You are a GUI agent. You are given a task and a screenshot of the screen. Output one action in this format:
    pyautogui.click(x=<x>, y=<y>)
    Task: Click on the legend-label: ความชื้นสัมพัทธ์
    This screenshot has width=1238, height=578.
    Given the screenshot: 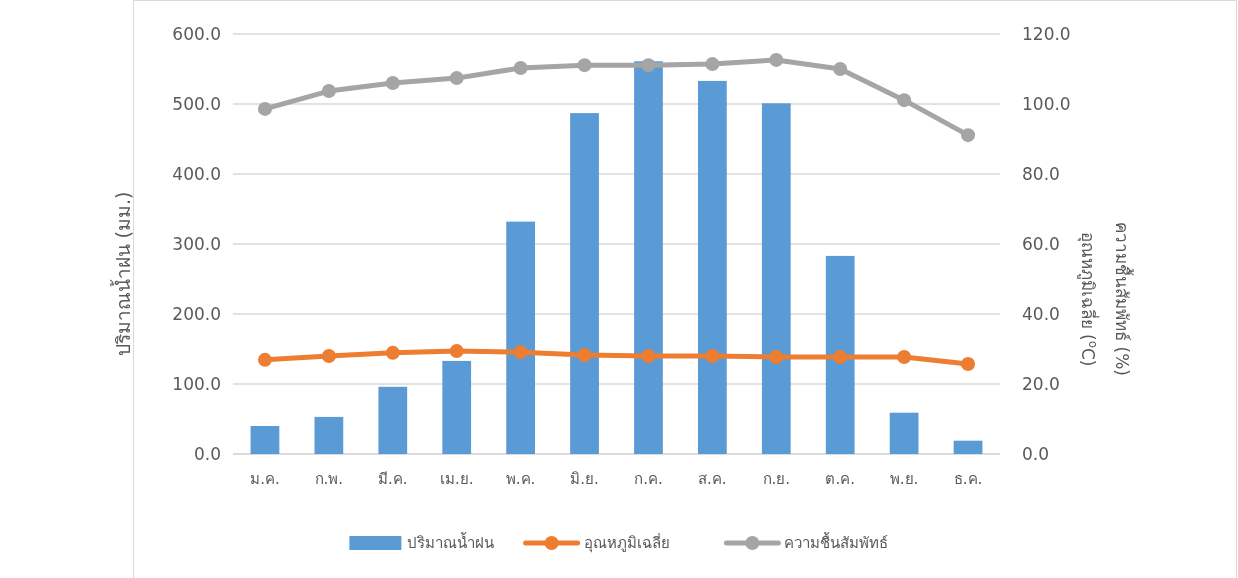 What is the action you would take?
    pyautogui.click(x=836, y=542)
    